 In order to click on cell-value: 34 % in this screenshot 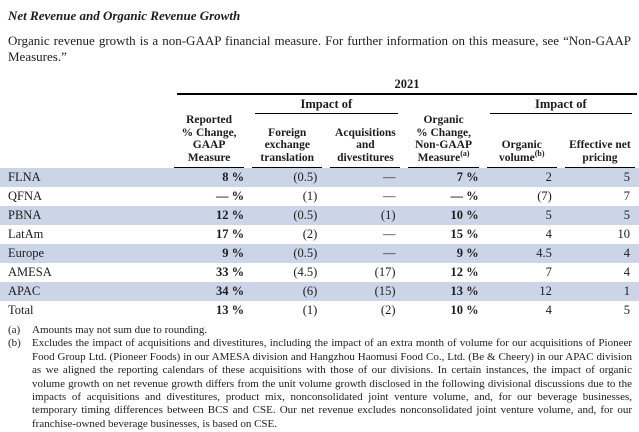, I will do `click(230, 291)`.